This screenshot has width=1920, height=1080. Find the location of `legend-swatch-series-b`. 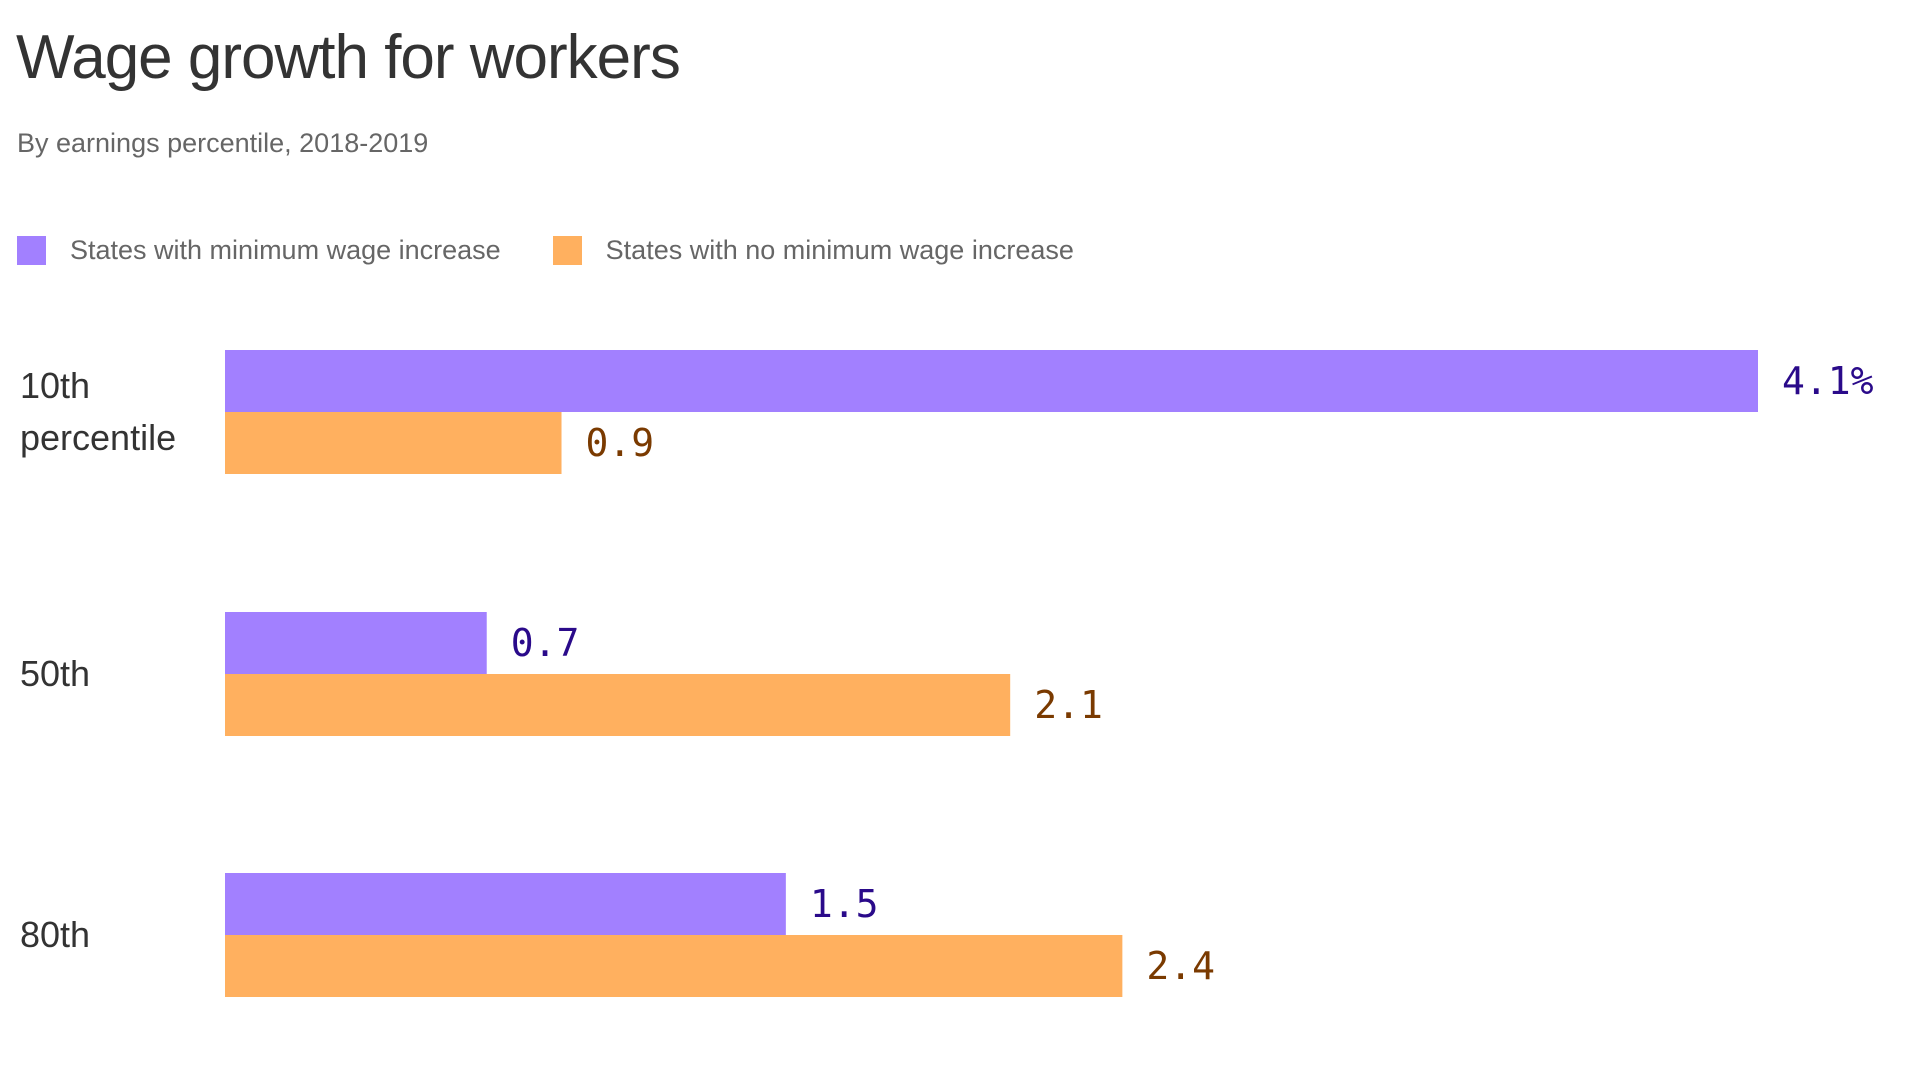

legend-swatch-series-b is located at coordinates (567, 250).